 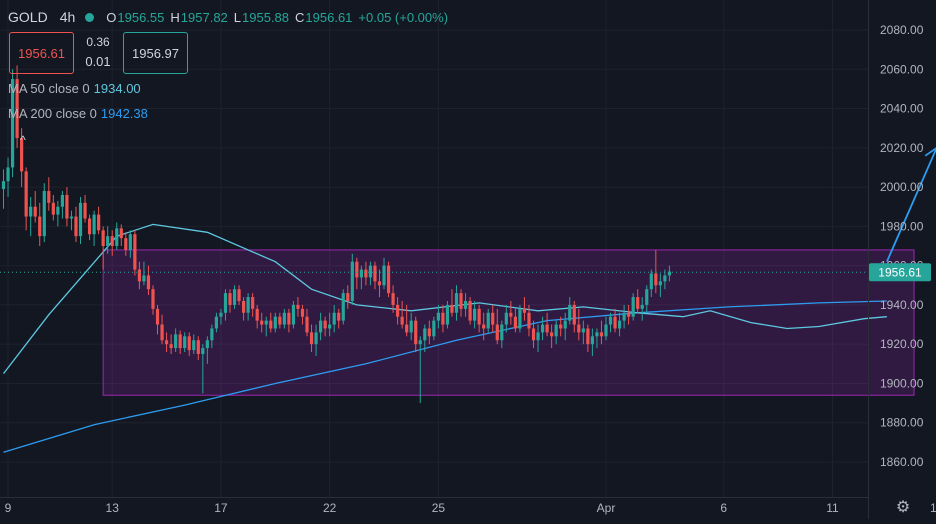 What do you see at coordinates (28, 17) in the screenshot?
I see `symbol-name: GOLD` at bounding box center [28, 17].